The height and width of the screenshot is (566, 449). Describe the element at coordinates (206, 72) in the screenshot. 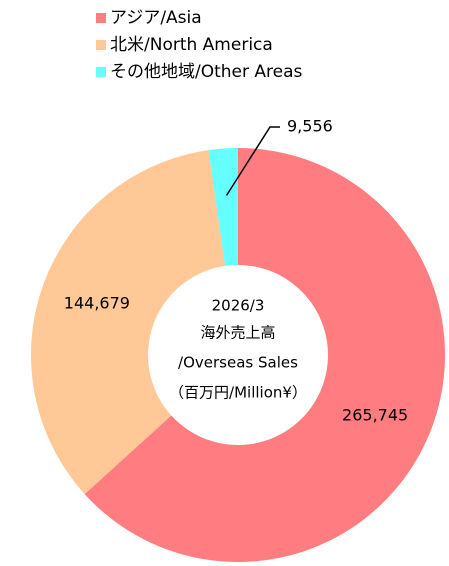

I see `legend-label: その他地域/Other Areas` at that location.